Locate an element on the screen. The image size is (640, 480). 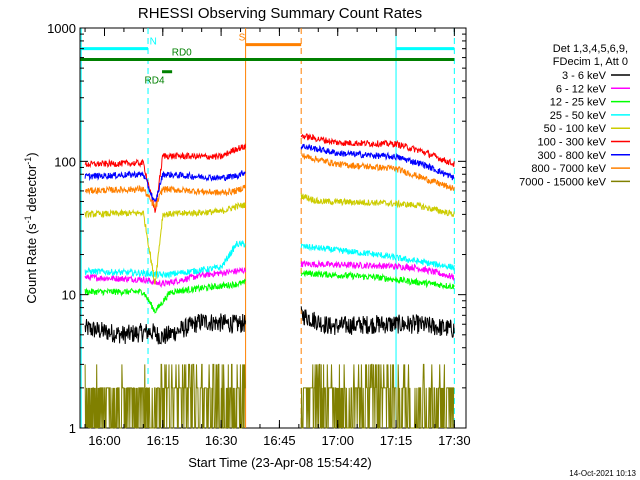
flag-label-s: S is located at coordinates (242, 38).